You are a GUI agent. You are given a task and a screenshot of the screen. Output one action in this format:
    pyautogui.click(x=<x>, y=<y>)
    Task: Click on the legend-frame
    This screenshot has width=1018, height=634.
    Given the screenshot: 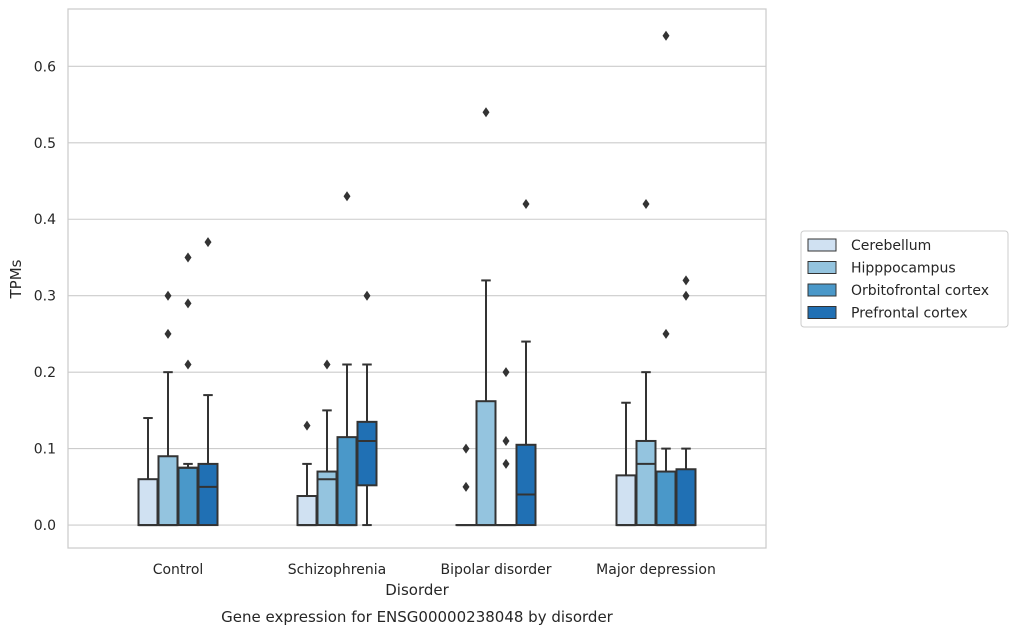 What is the action you would take?
    pyautogui.click(x=904, y=279)
    